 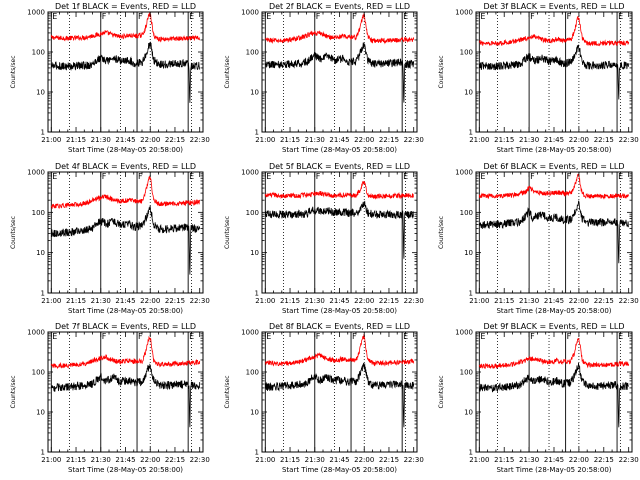 I want to click on panel-title: Det 6f BLACK = Events, RED = LLD, so click(x=553, y=166).